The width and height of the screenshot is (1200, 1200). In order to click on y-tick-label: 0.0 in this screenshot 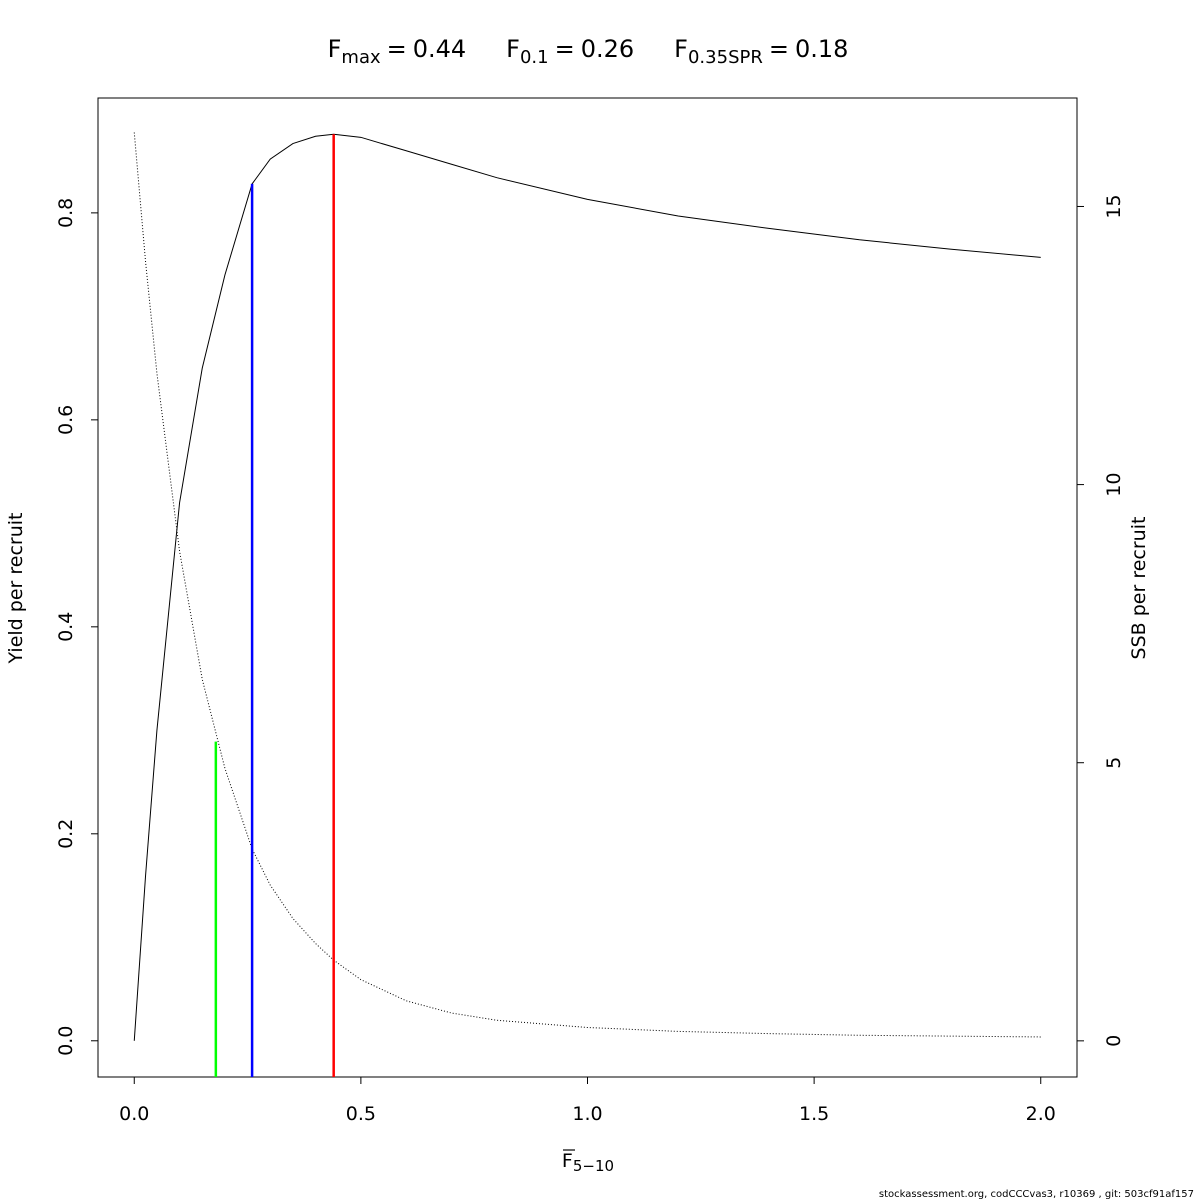, I will do `click(66, 1041)`.